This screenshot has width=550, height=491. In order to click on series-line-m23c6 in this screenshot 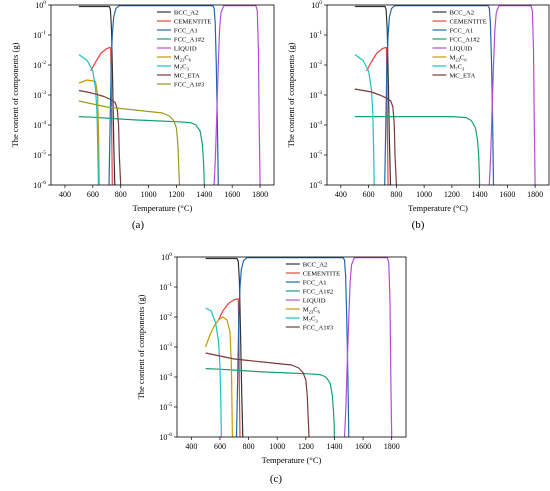, I will do `click(219, 376)`.